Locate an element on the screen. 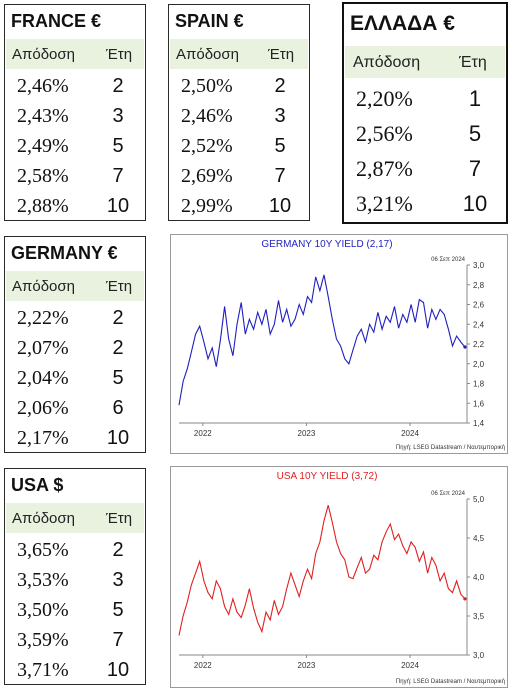  table-row: 2,07% 2 is located at coordinates (75, 348).